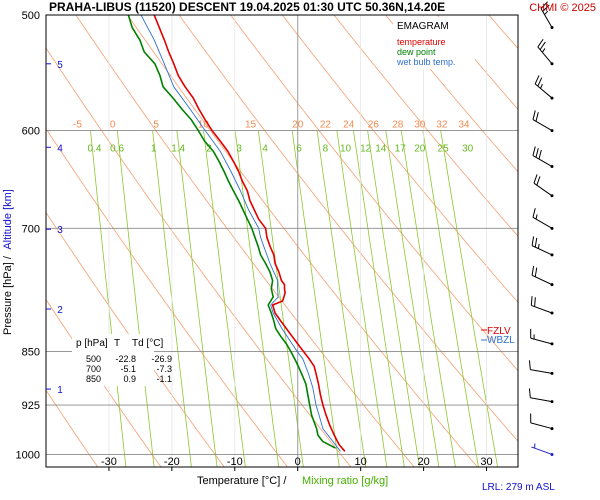 This screenshot has width=600, height=500. Describe the element at coordinates (562, 8) in the screenshot. I see `credit-text: CHMI © 2025` at that location.